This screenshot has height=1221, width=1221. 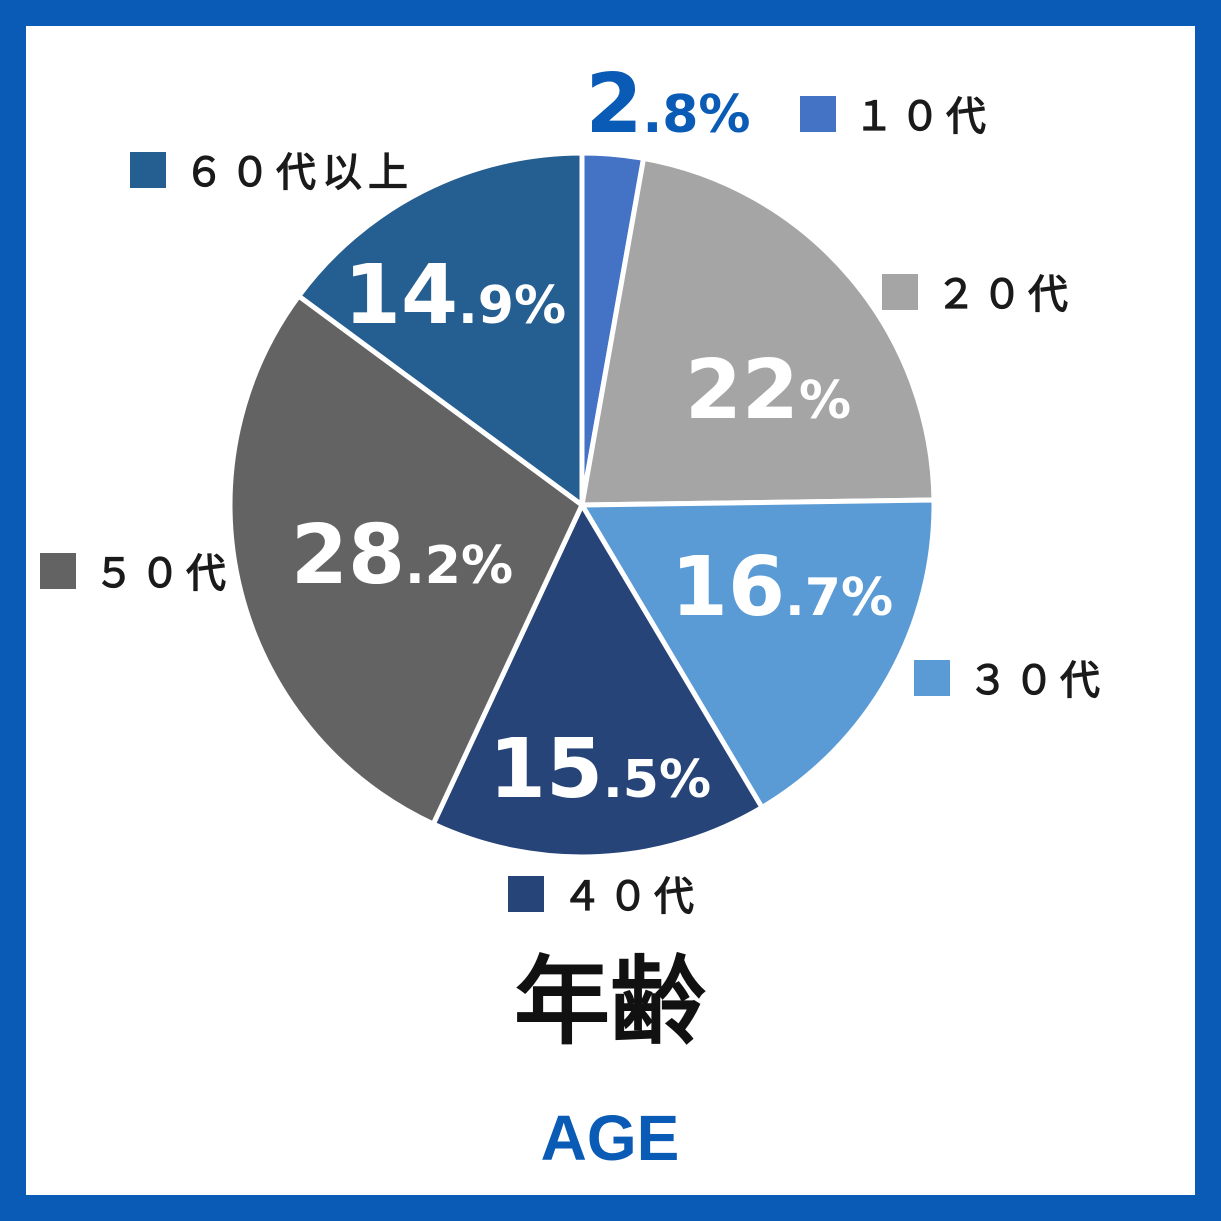 I want to click on slice-percentage-label: 15.5%, so click(x=600, y=769).